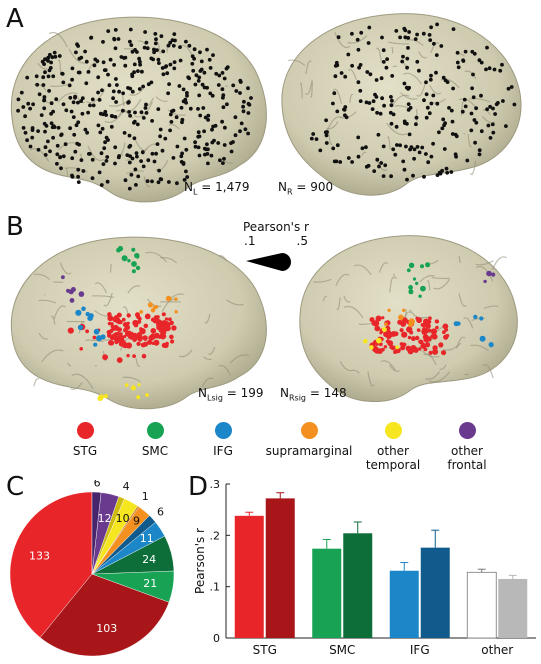 The width and height of the screenshot is (541, 664). I want to click on x-tick-label: STG, so click(265, 650).